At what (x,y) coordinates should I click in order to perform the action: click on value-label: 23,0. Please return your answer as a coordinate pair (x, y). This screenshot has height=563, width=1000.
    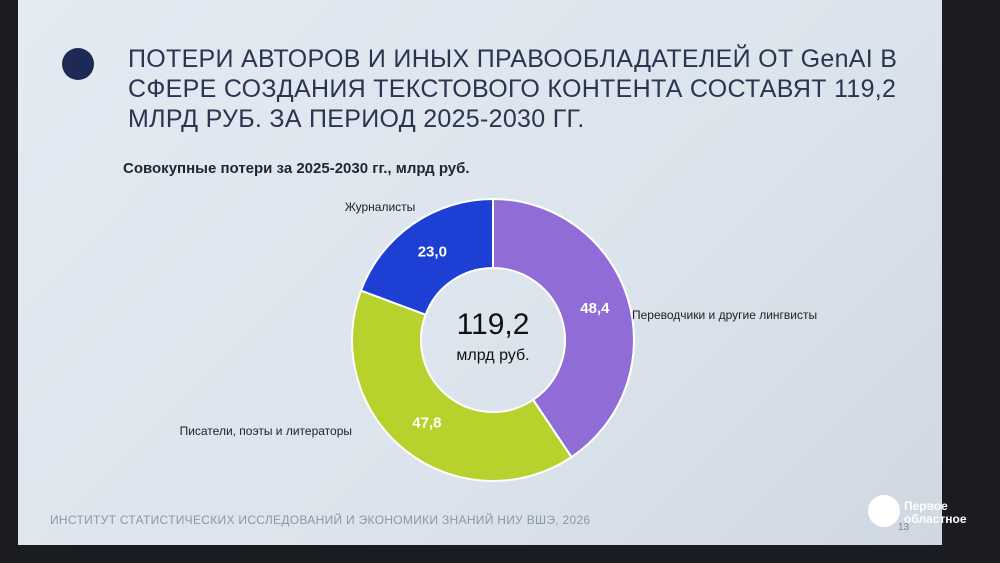
    Looking at the image, I should click on (432, 251).